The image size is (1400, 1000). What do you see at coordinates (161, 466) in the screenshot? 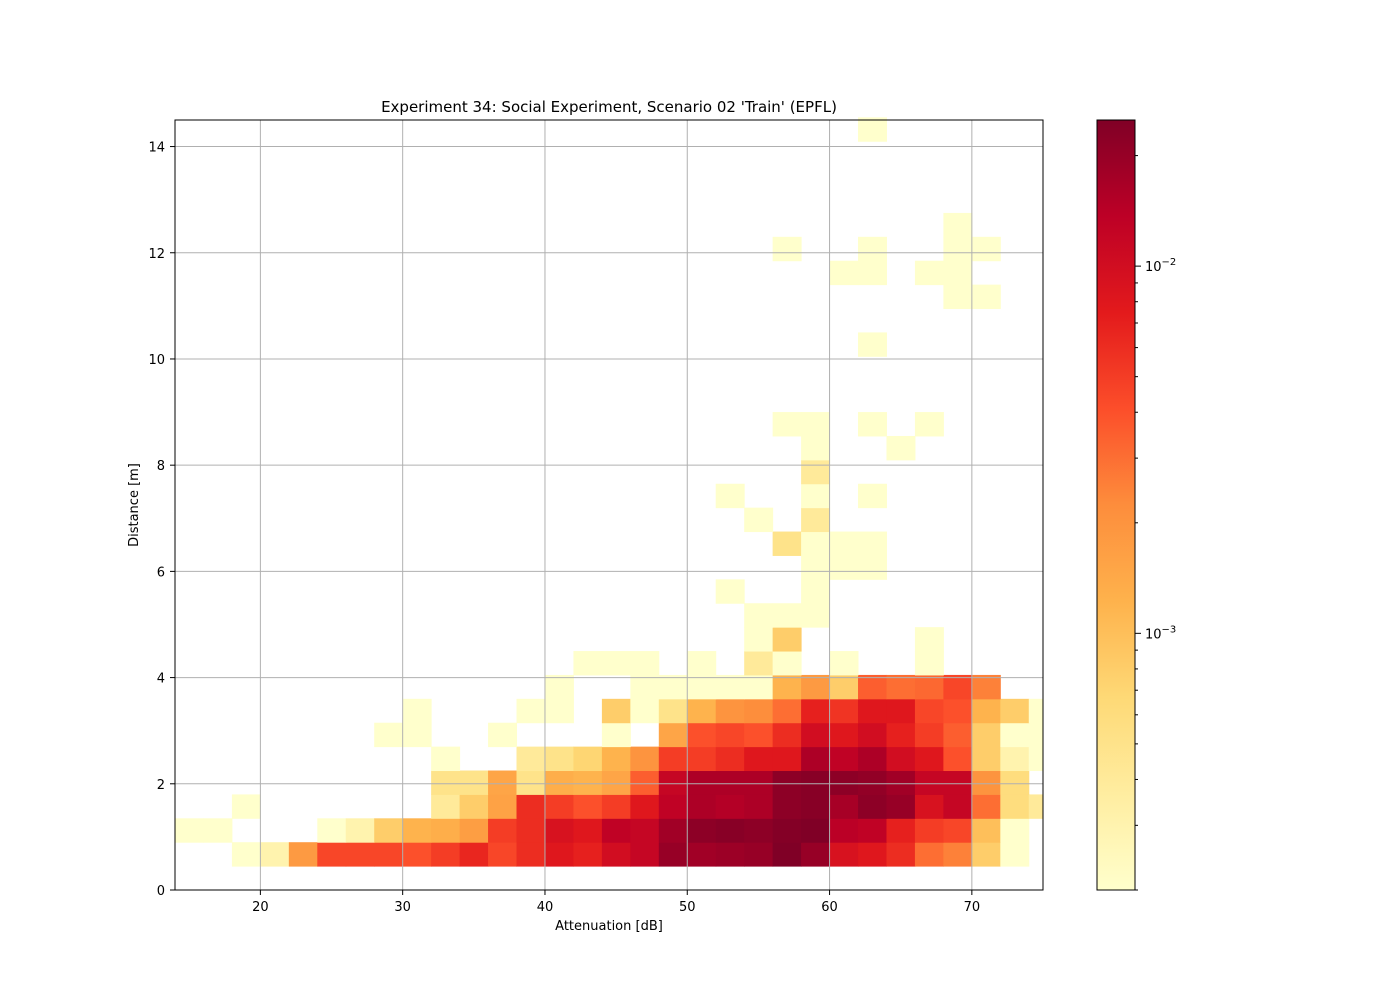
I see `y-tick-label: 8` at bounding box center [161, 466].